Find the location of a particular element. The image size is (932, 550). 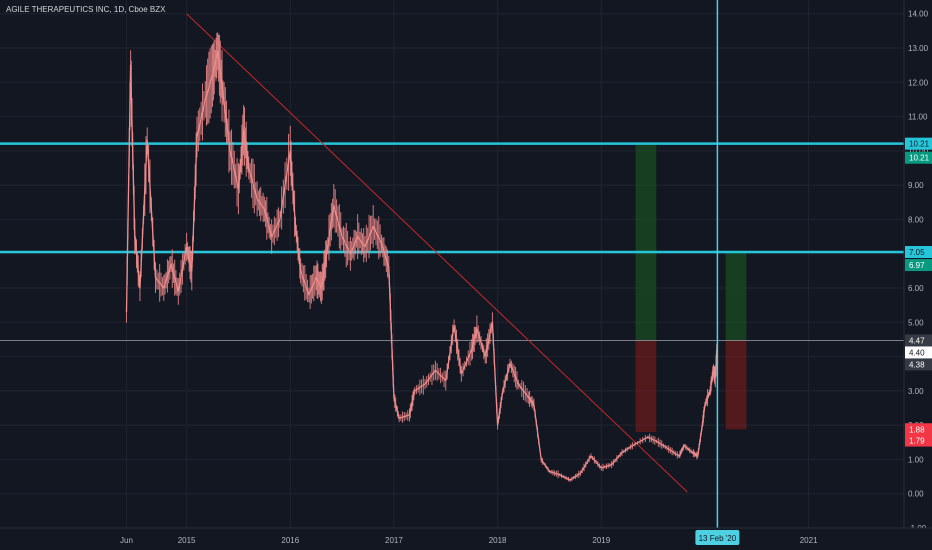

y-tick-label: 13.00 is located at coordinates (918, 48).